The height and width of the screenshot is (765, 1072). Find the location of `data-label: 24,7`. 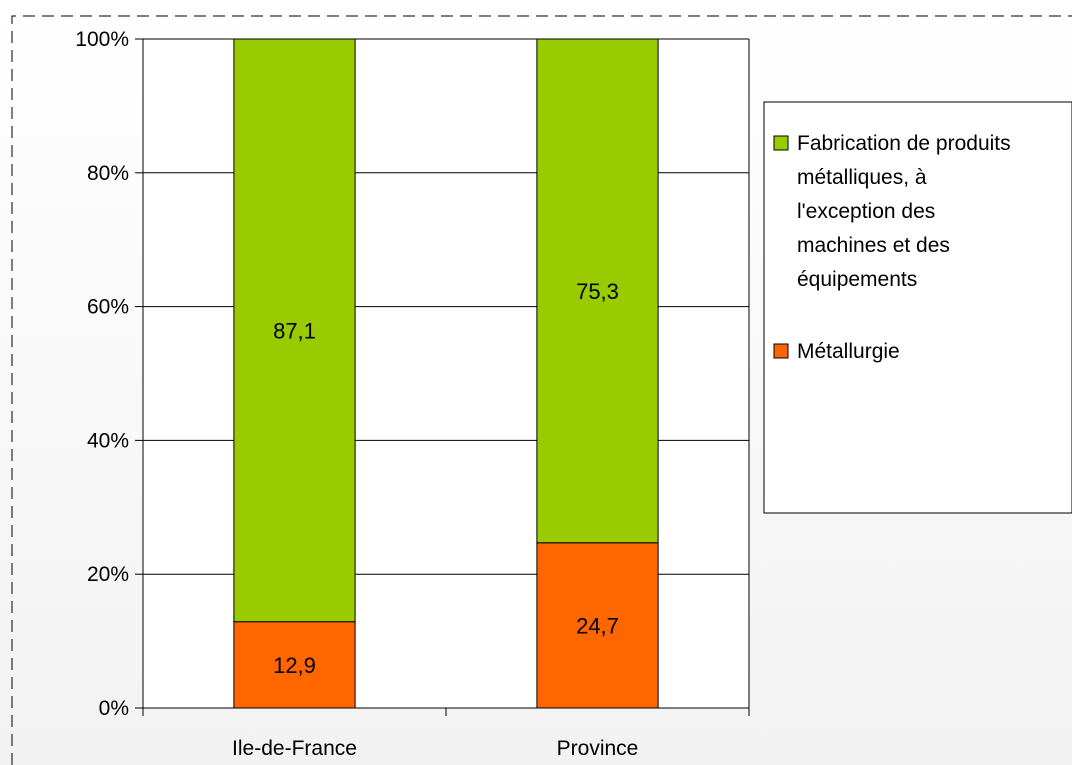

data-label: 24,7 is located at coordinates (597, 625).